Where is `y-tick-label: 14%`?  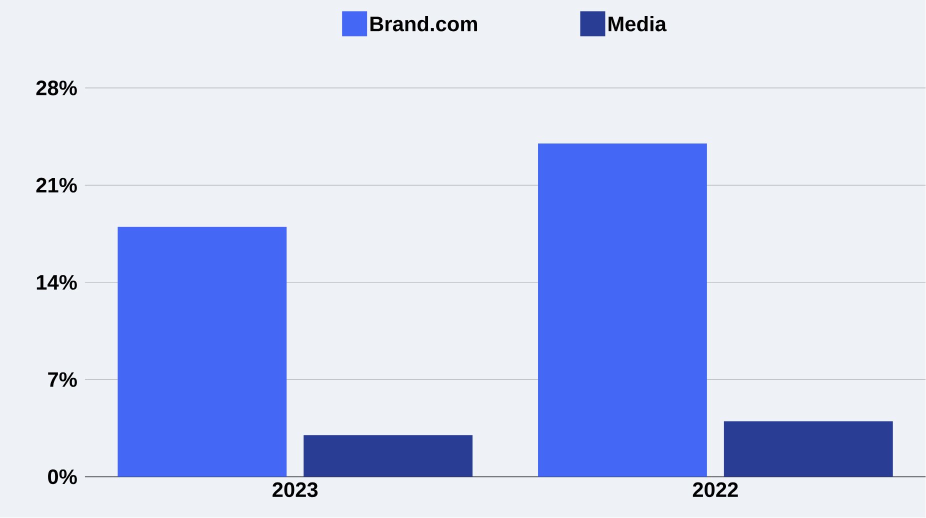
y-tick-label: 14% is located at coordinates (56, 282).